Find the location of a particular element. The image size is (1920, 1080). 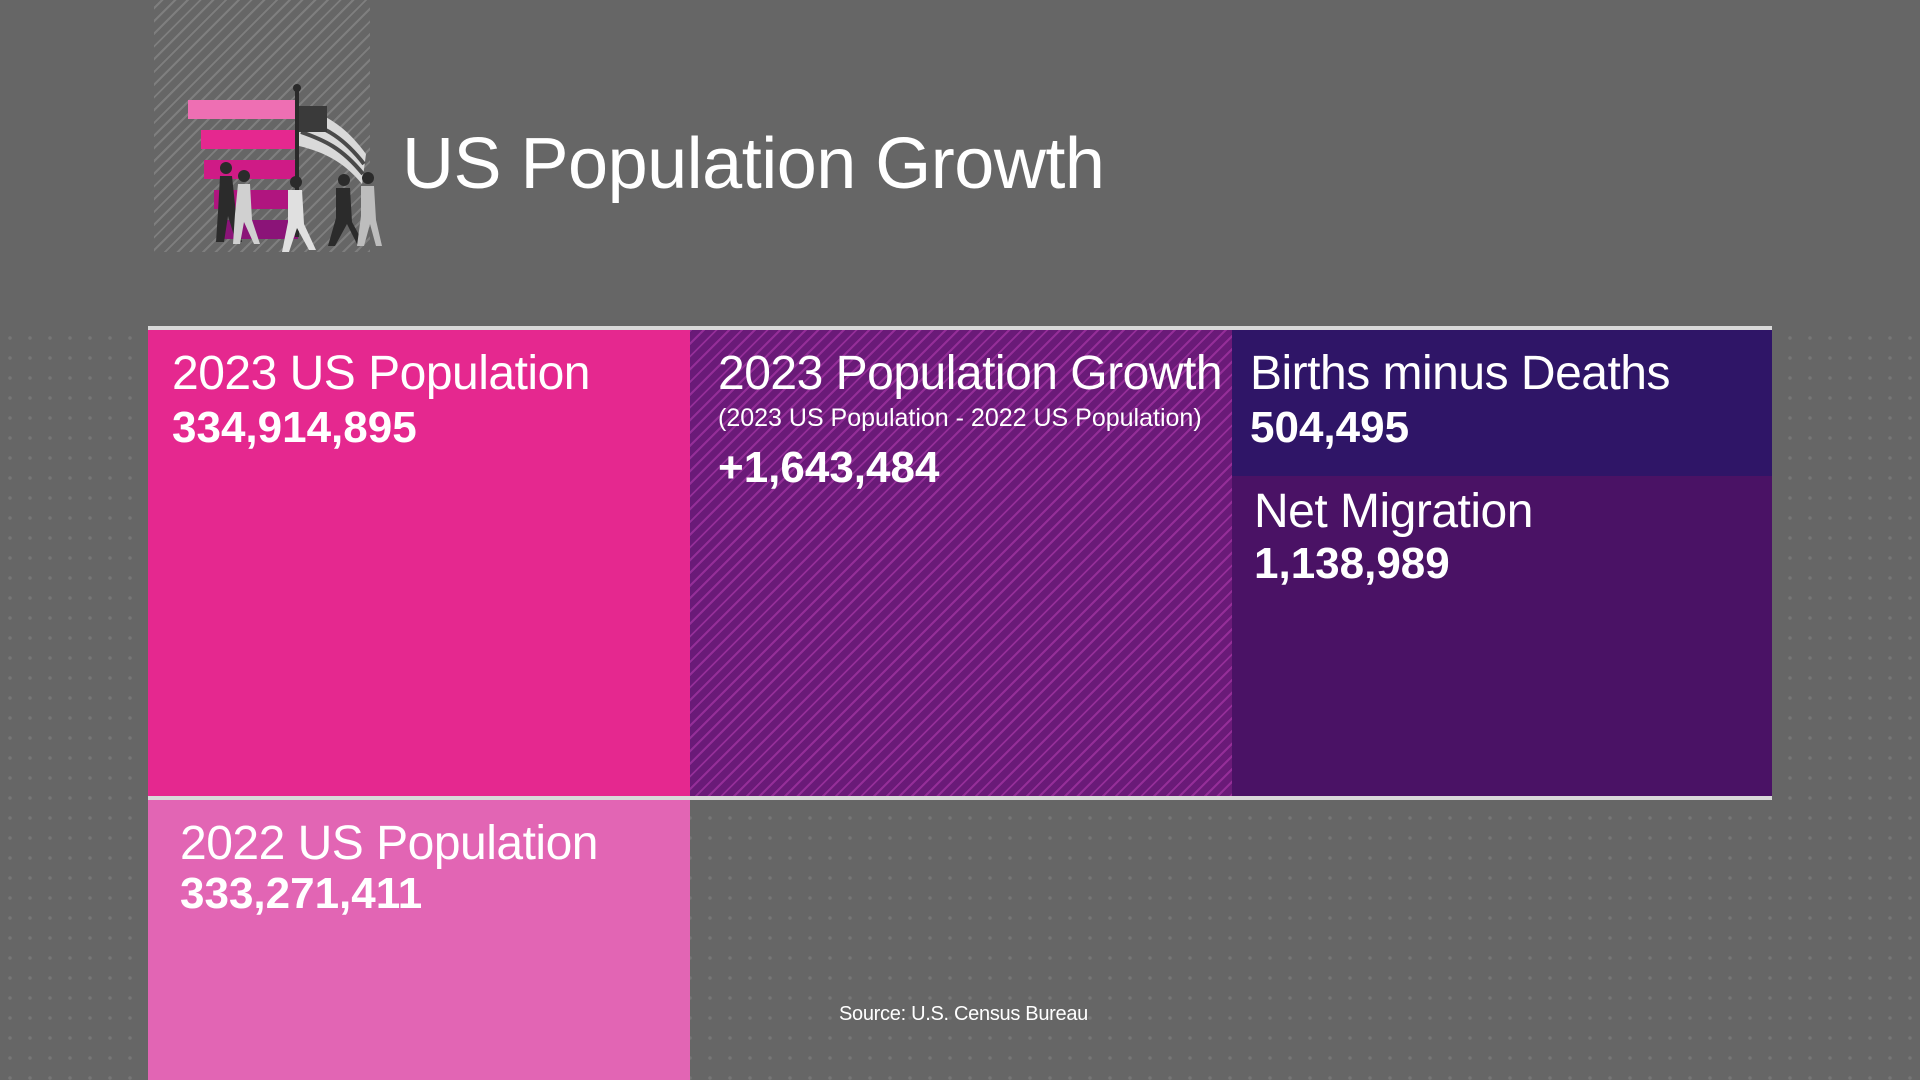

tile-population-growth-label: 2023 Population Growth is located at coordinates (970, 373).